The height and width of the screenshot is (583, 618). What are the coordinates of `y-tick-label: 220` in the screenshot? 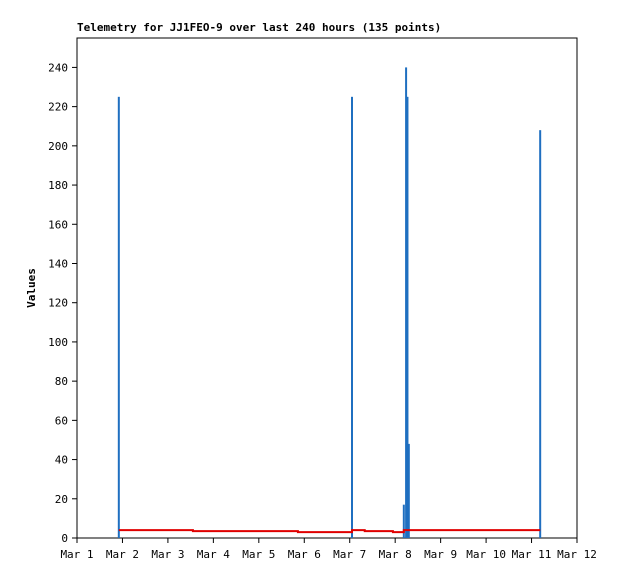 It's located at (58, 107).